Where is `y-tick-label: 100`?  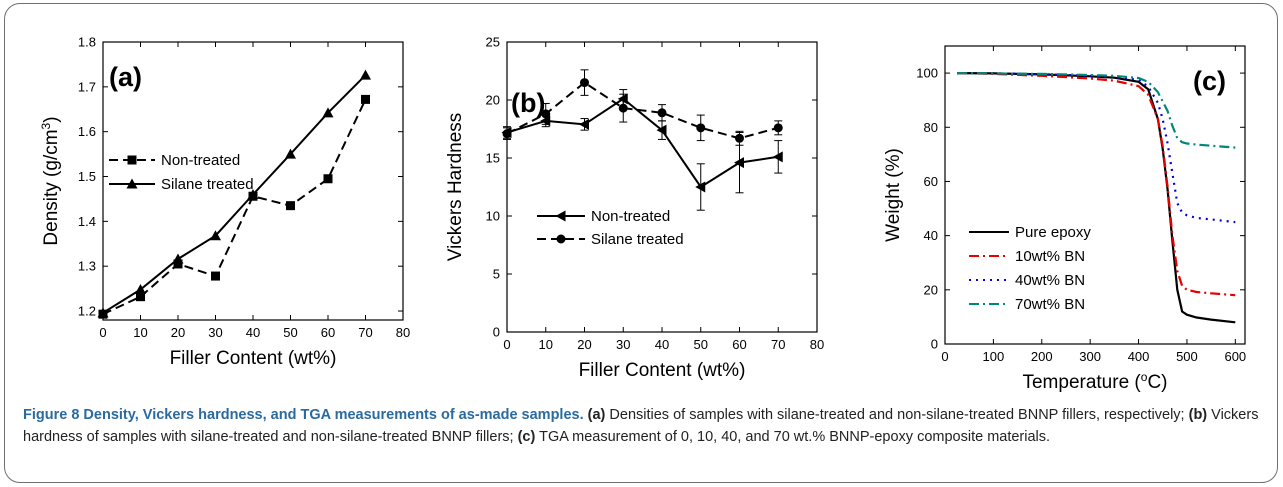
y-tick-label: 100 is located at coordinates (927, 73).